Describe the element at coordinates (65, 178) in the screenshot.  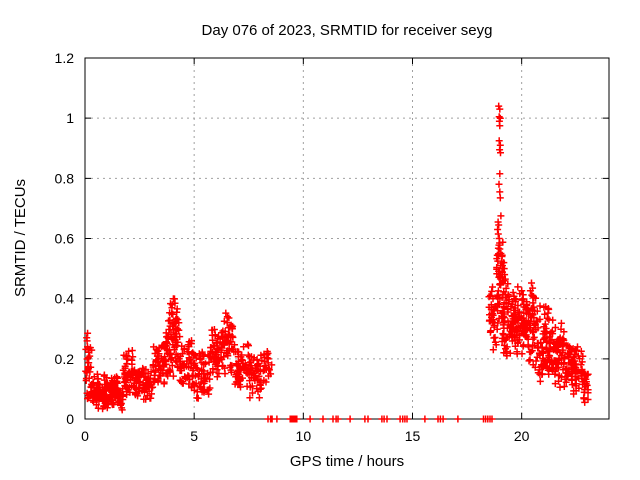
I see `y-tick-label-0.8: 0.8` at that location.